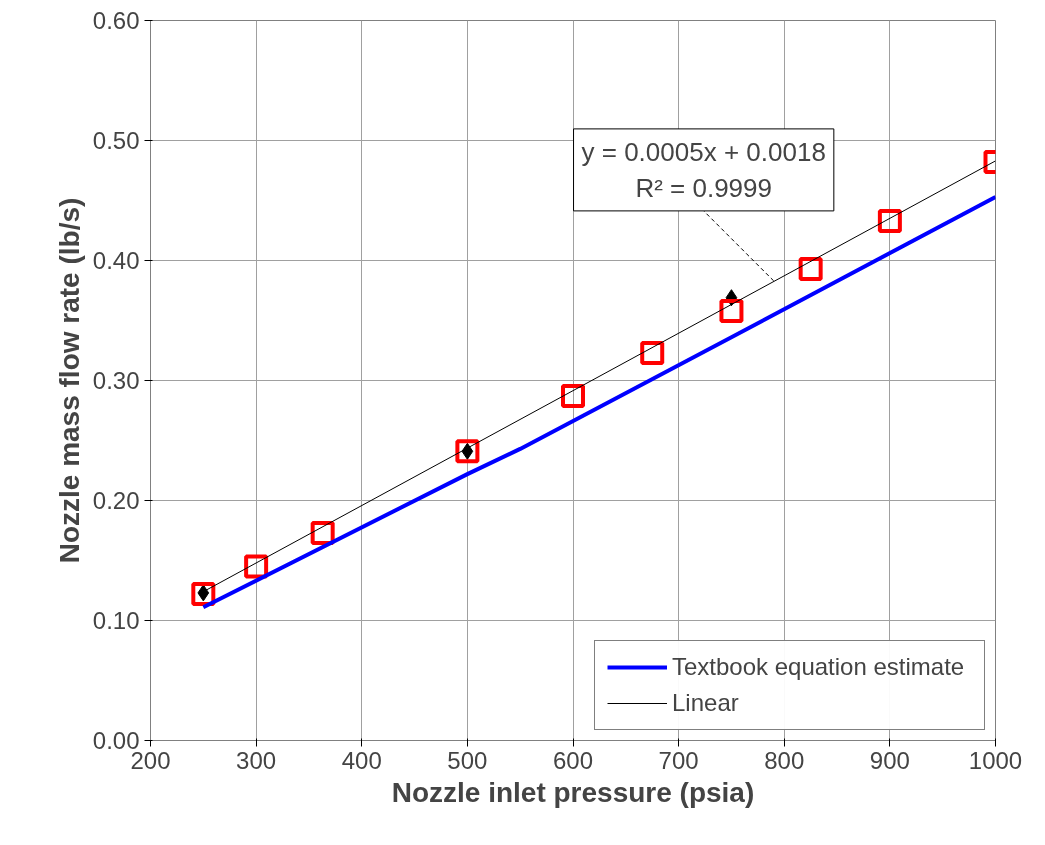 Image resolution: width=1045 pixels, height=845 pixels. I want to click on x-tick-label: 800, so click(784, 760).